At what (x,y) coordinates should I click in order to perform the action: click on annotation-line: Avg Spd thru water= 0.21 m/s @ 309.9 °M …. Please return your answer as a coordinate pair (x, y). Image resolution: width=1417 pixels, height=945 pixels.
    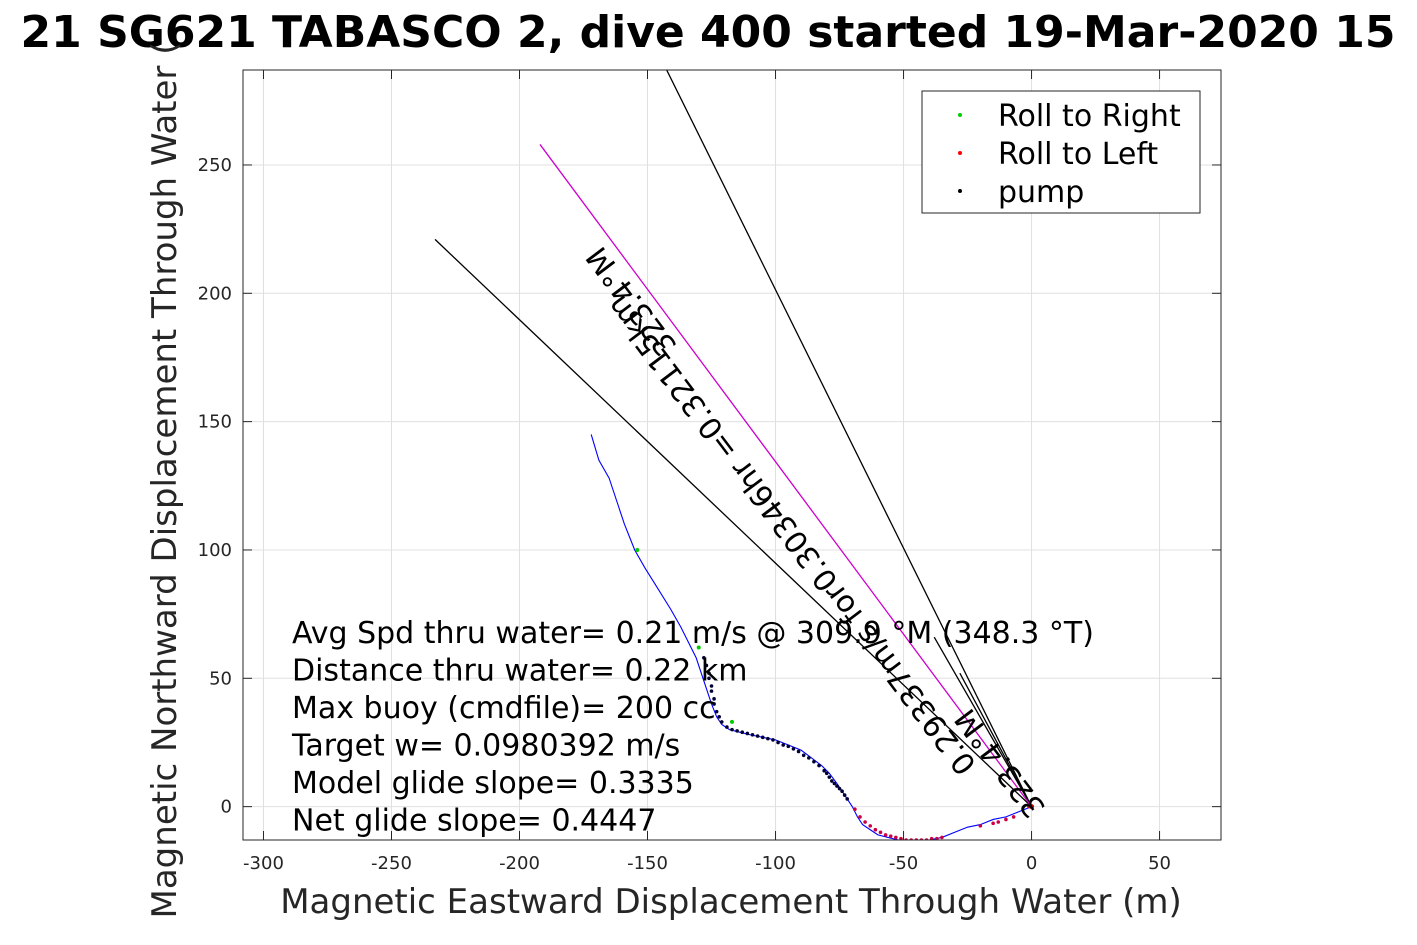
    Looking at the image, I should click on (693, 633).